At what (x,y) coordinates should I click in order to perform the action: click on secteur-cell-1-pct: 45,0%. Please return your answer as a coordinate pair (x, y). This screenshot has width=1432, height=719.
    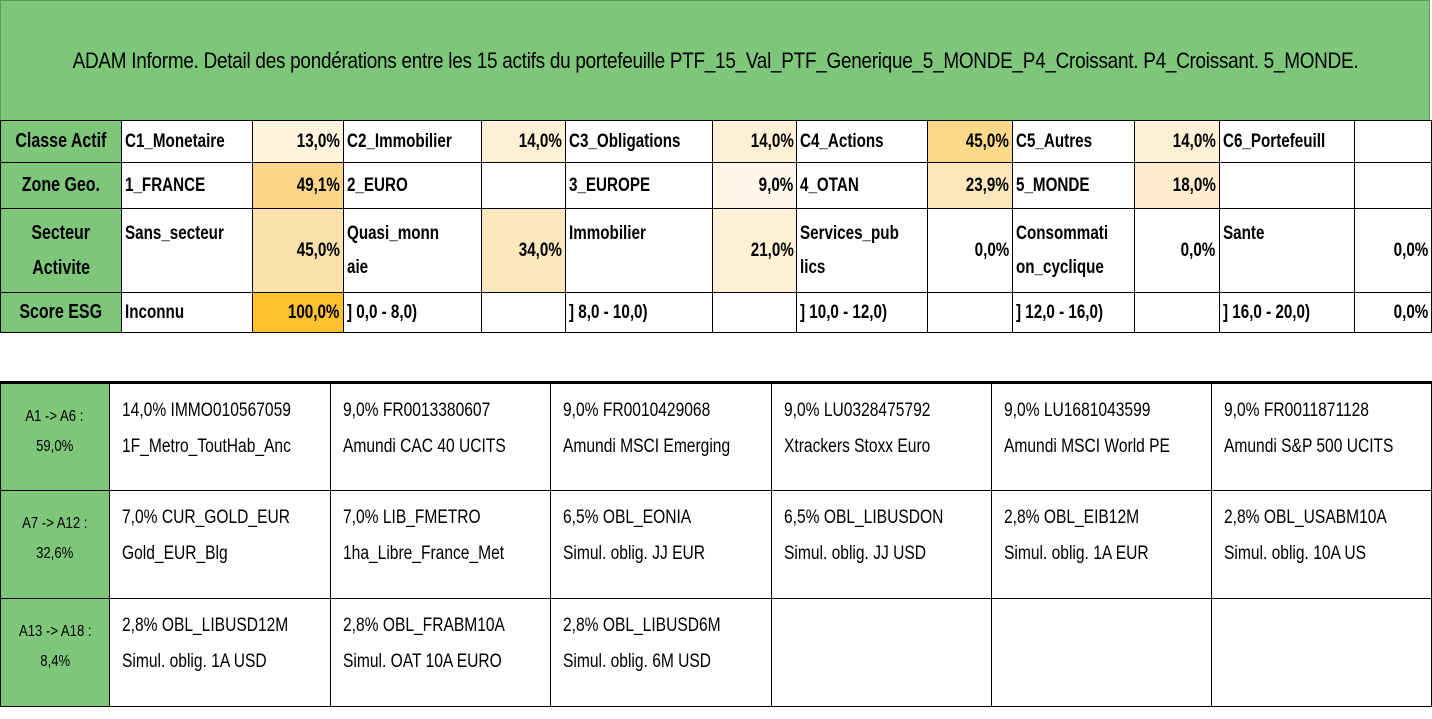
    Looking at the image, I should click on (298, 250).